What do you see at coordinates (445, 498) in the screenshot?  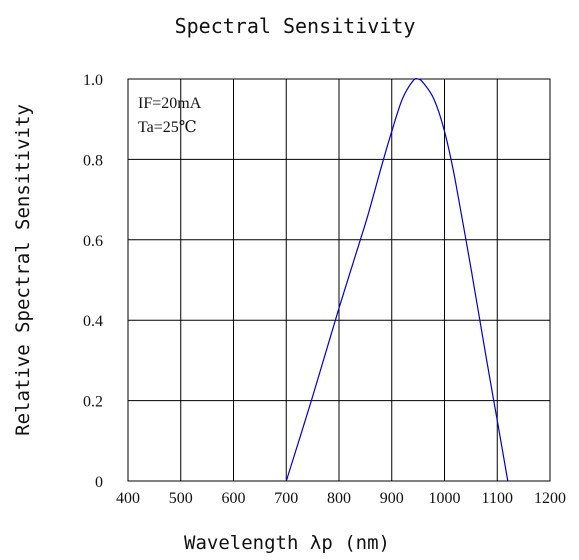 I see `x-tick-label: 1000` at bounding box center [445, 498].